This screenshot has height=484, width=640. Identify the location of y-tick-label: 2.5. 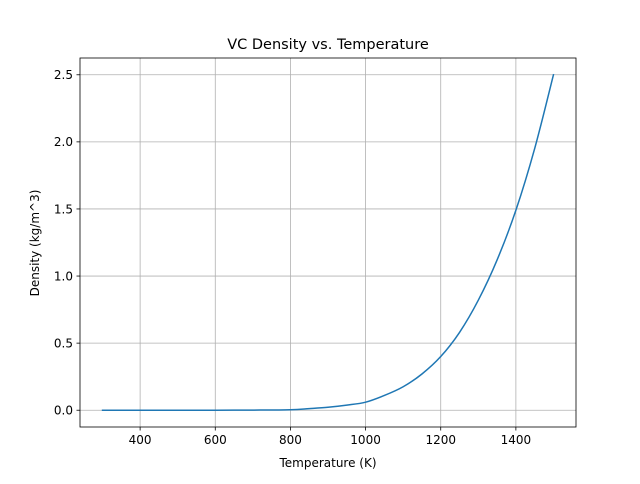
(63, 75).